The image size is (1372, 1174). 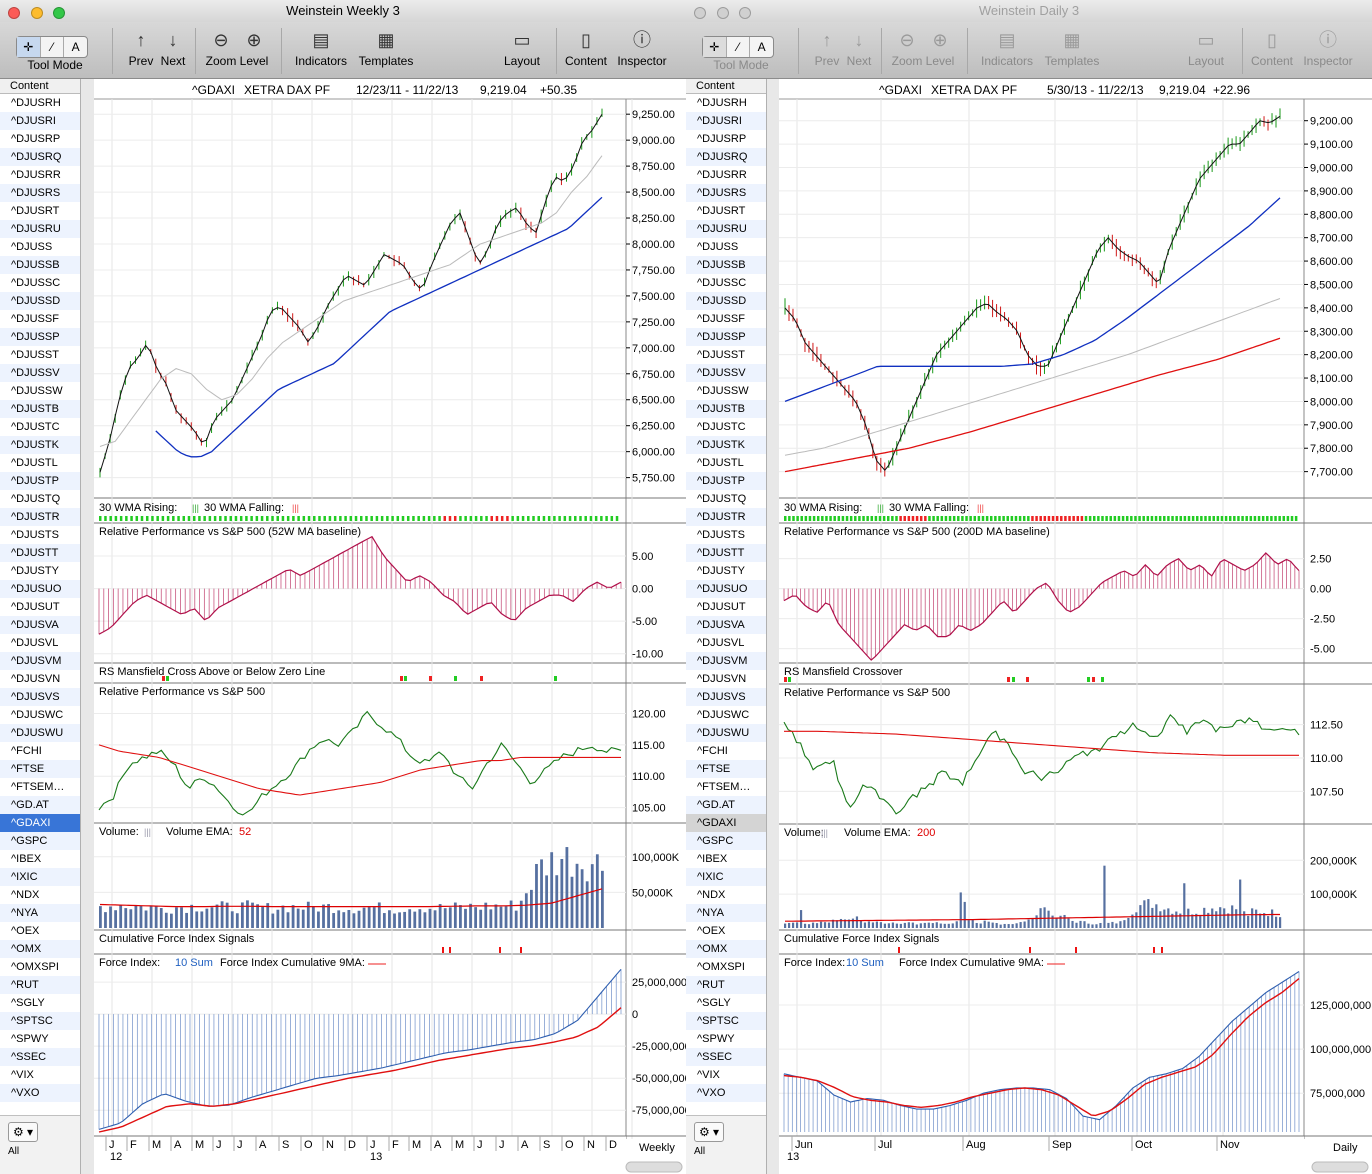 I want to click on symbol-list-item: ^DJUSTB, so click(x=726, y=409).